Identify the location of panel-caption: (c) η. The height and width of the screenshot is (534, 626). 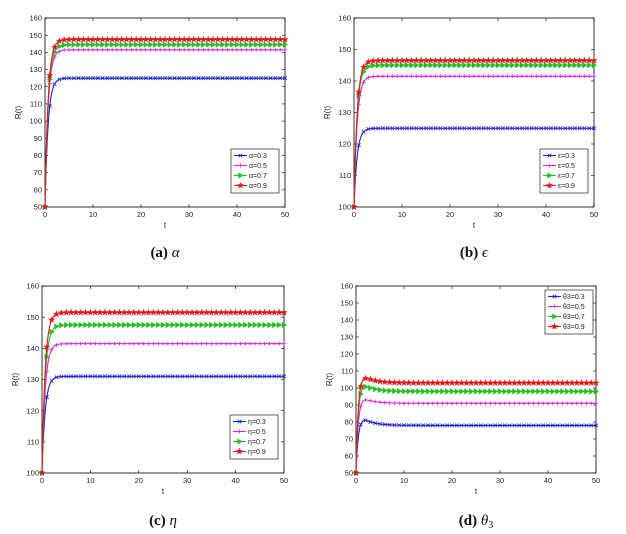
(163, 521).